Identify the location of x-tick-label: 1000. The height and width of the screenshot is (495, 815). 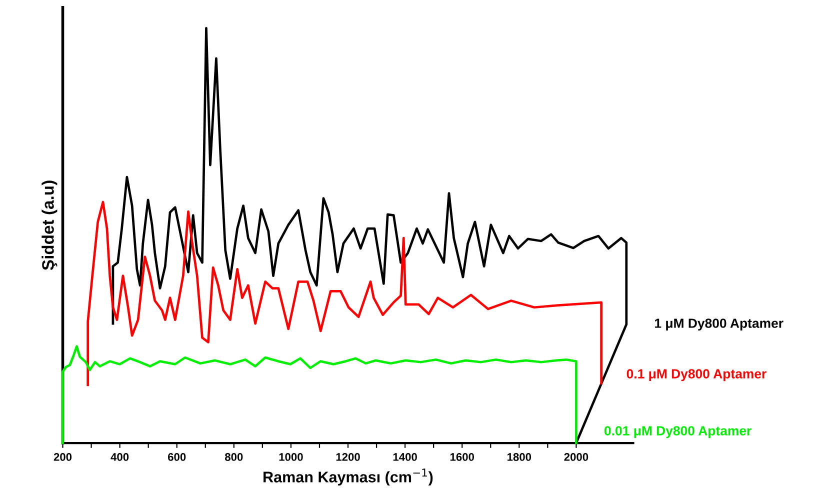
(291, 457).